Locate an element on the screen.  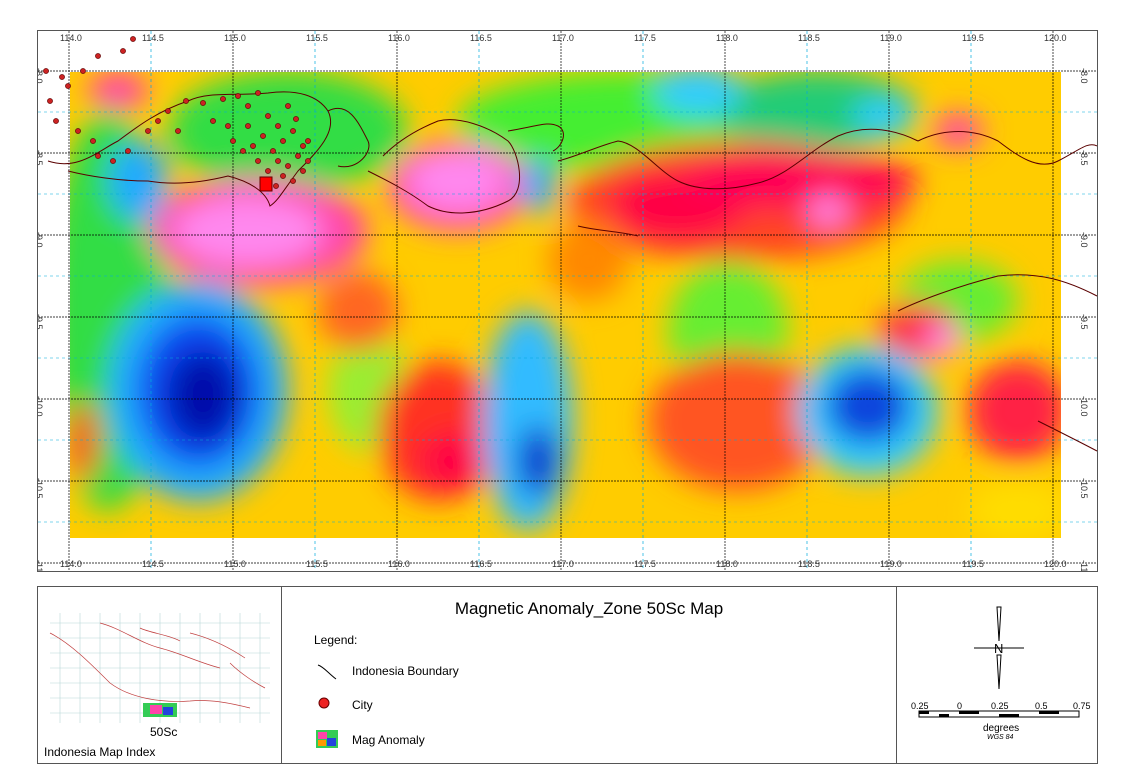
latitude-tick-left: -8.5 is located at coordinates (41, 158).